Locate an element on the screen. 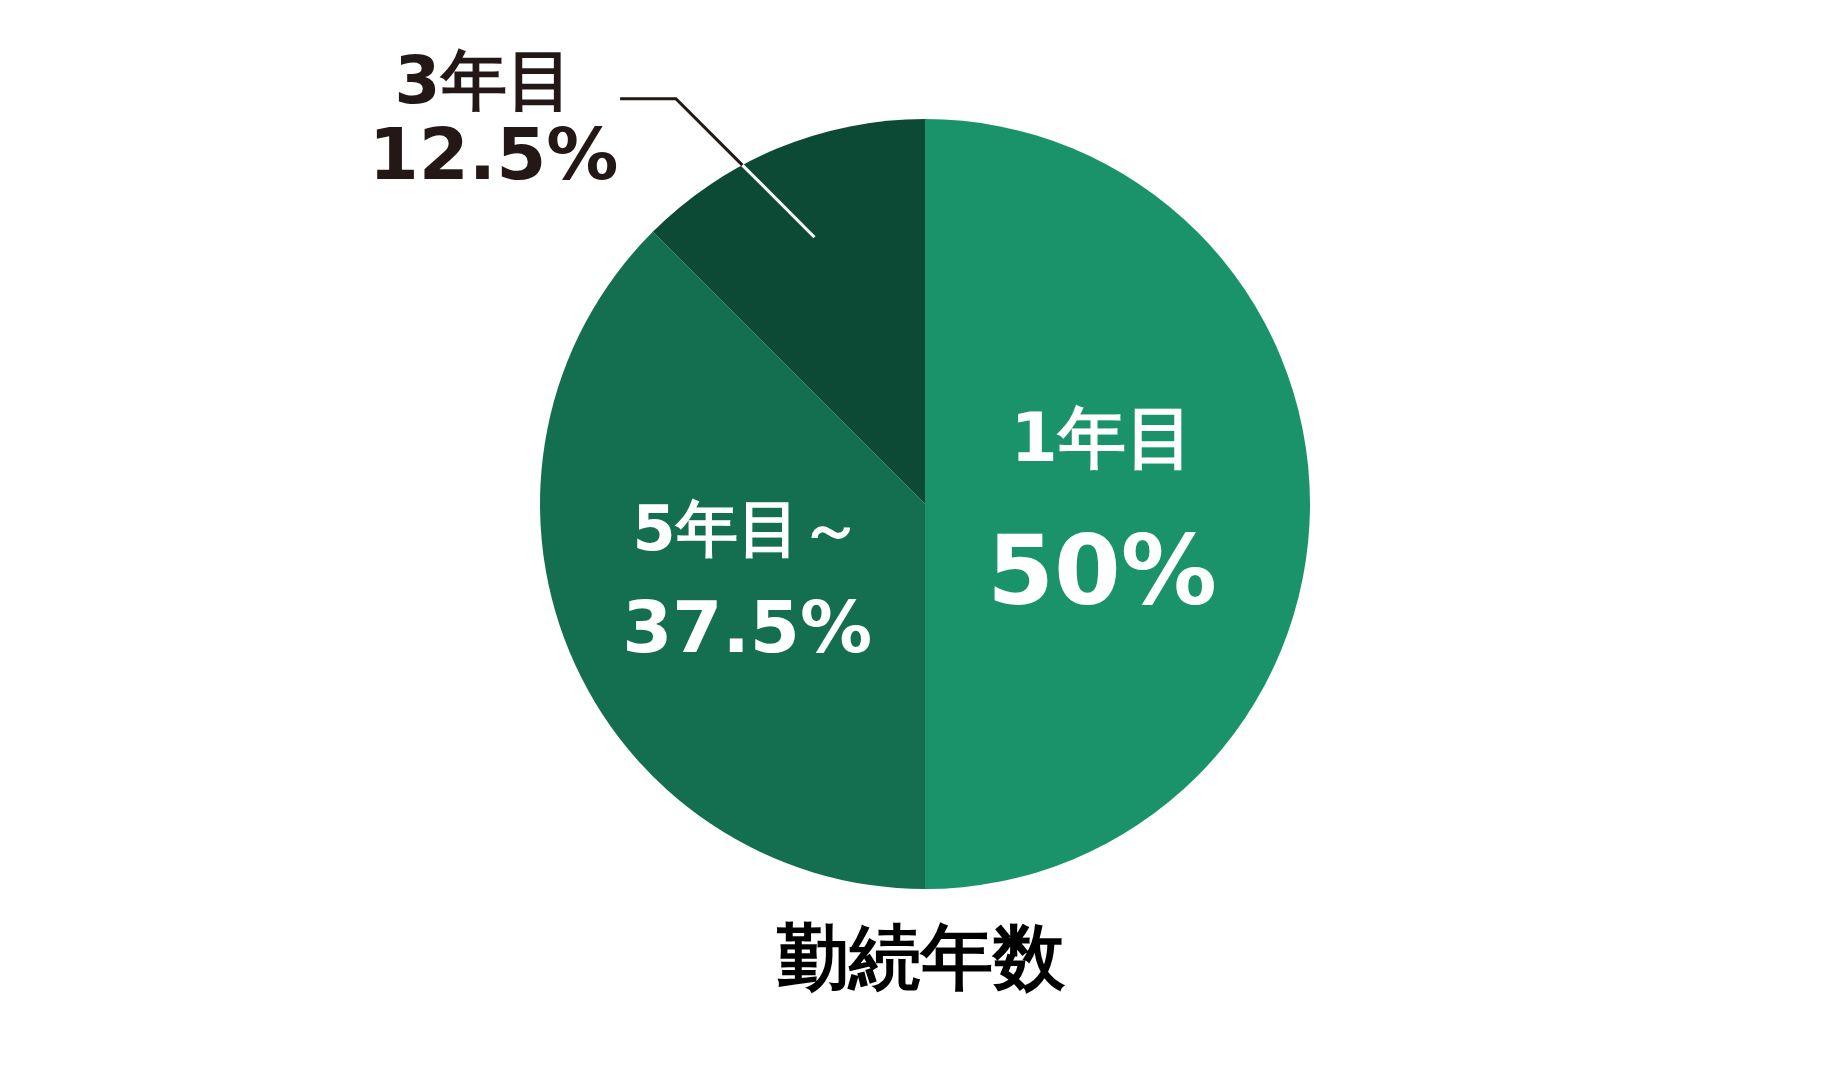 This screenshot has height=1065, width=1842. text: 勤続年数 is located at coordinates (921, 957).